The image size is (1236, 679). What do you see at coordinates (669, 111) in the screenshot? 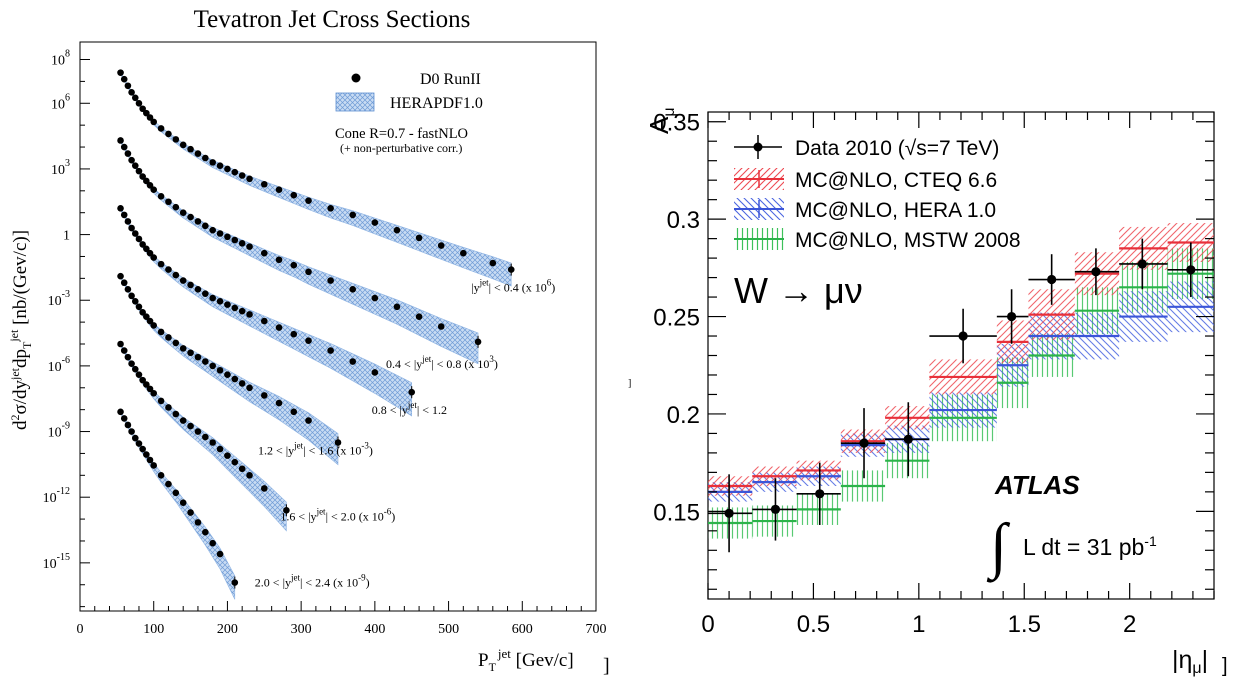
I see `ylabel-mu: μ` at bounding box center [669, 111].